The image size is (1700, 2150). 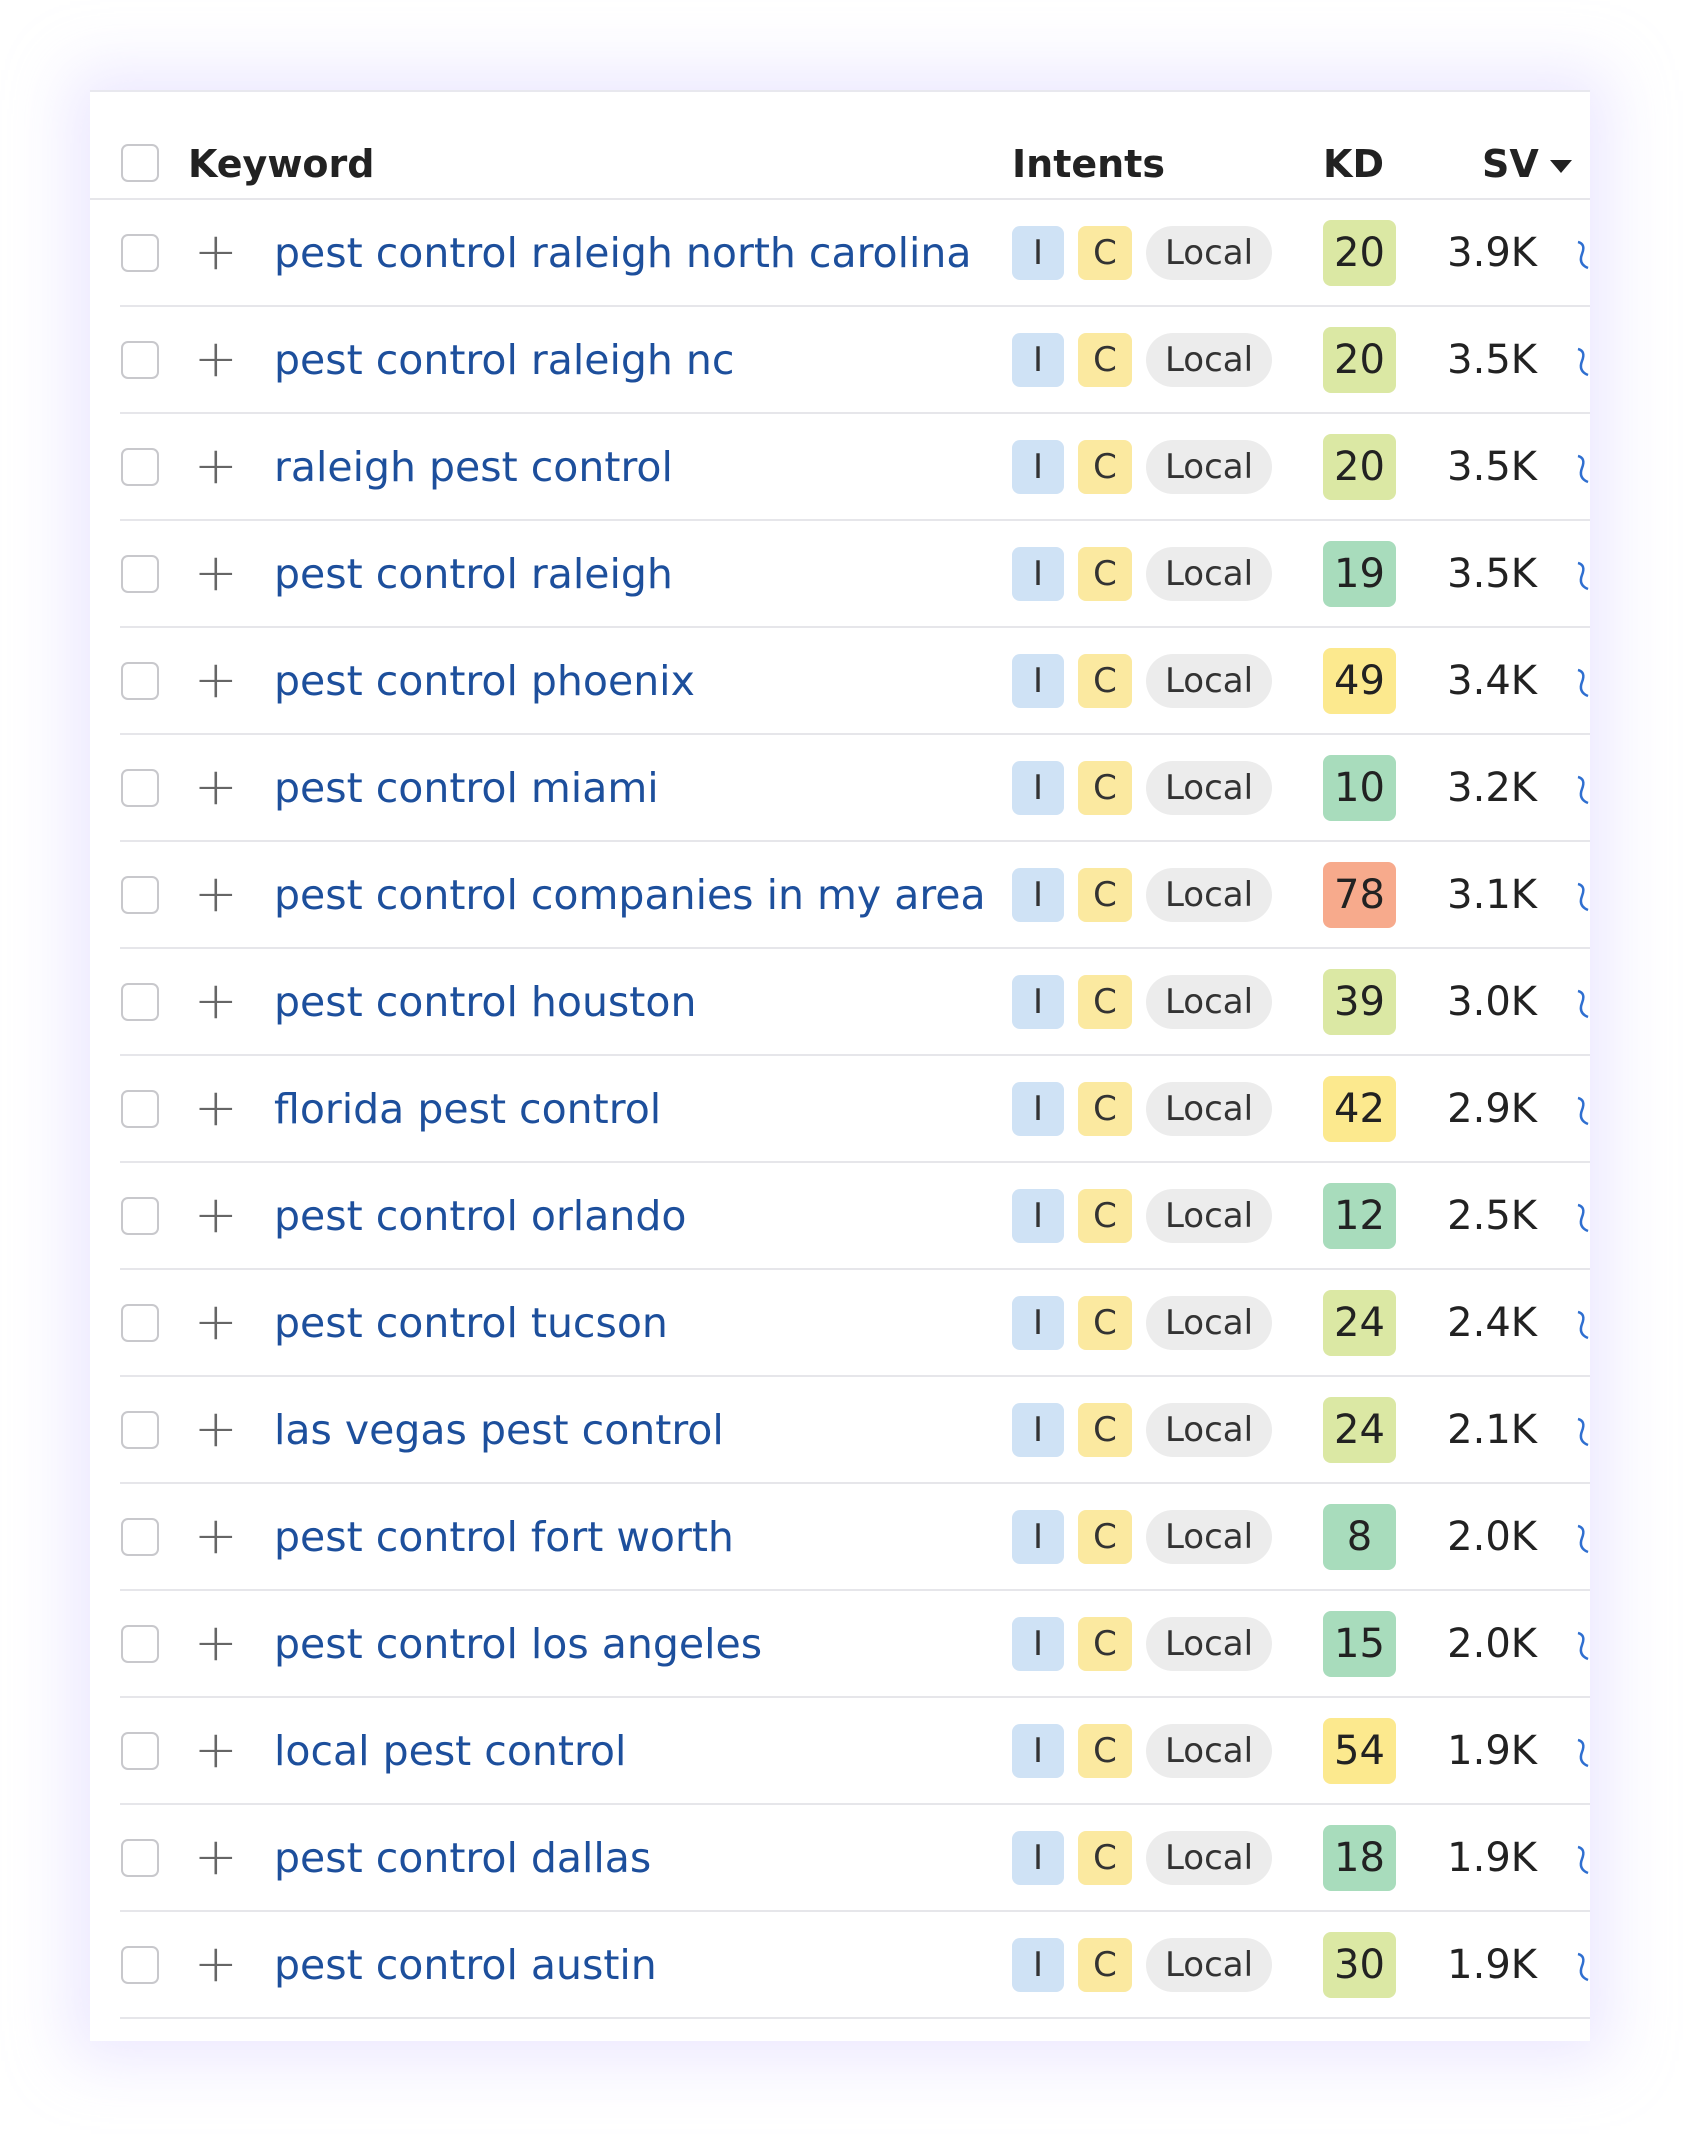 I want to click on keyword-link: pest control orlando, so click(x=480, y=1216).